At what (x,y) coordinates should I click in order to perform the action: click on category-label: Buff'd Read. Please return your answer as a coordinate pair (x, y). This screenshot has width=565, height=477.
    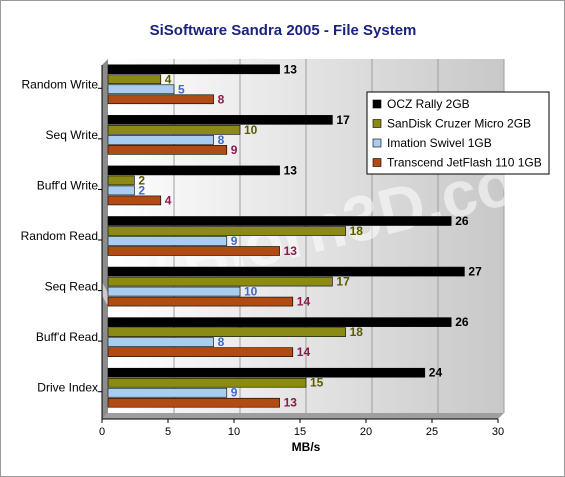
    Looking at the image, I should click on (67, 337).